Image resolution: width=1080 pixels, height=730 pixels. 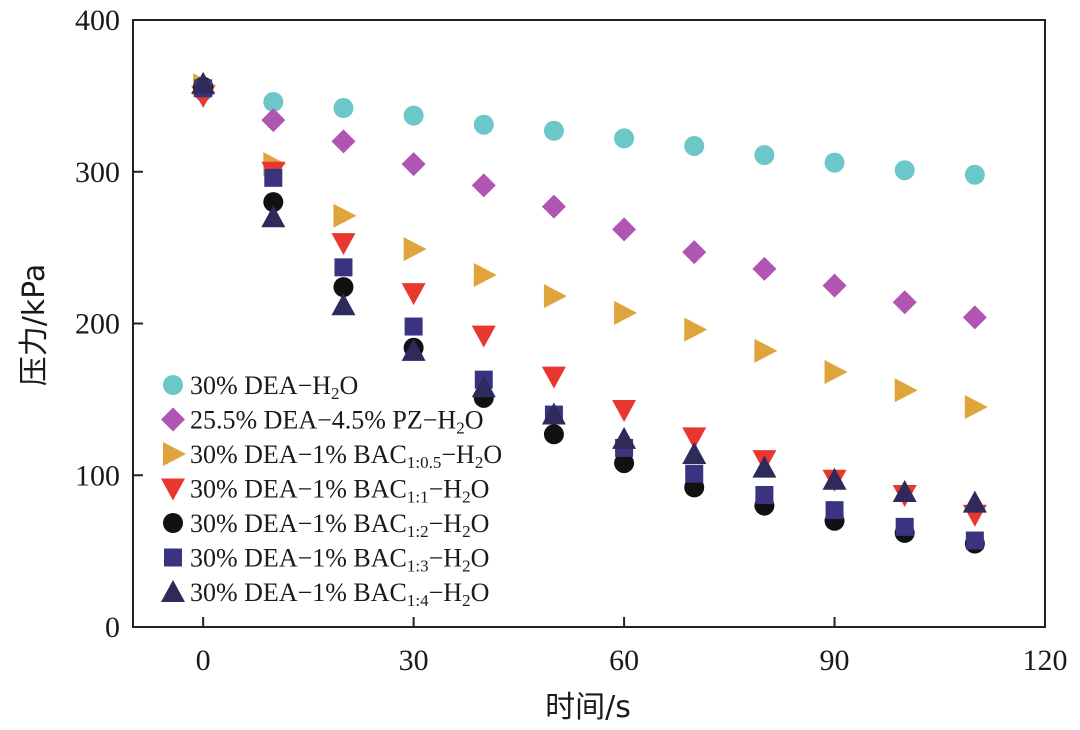 I want to click on x-tick-label: 60, so click(x=624, y=660).